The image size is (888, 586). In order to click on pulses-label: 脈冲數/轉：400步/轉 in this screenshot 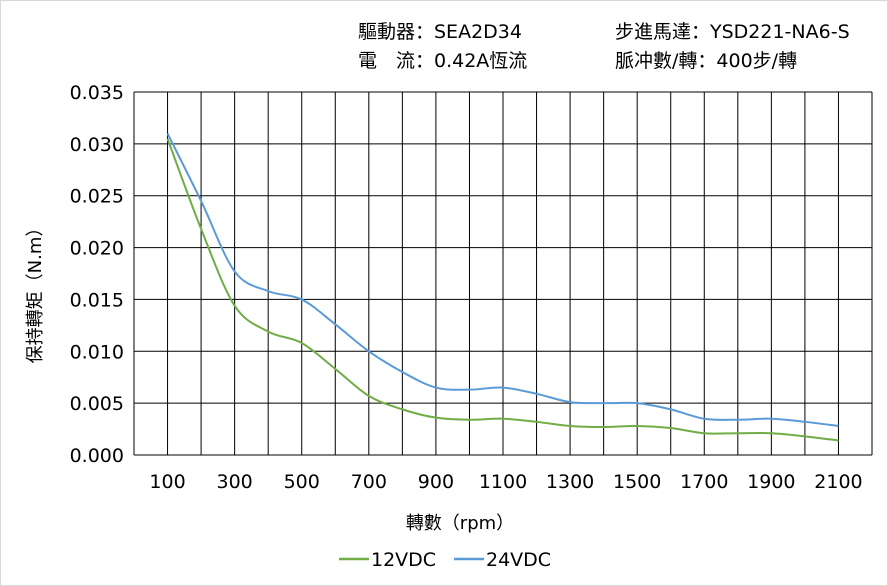, I will do `click(706, 61)`.